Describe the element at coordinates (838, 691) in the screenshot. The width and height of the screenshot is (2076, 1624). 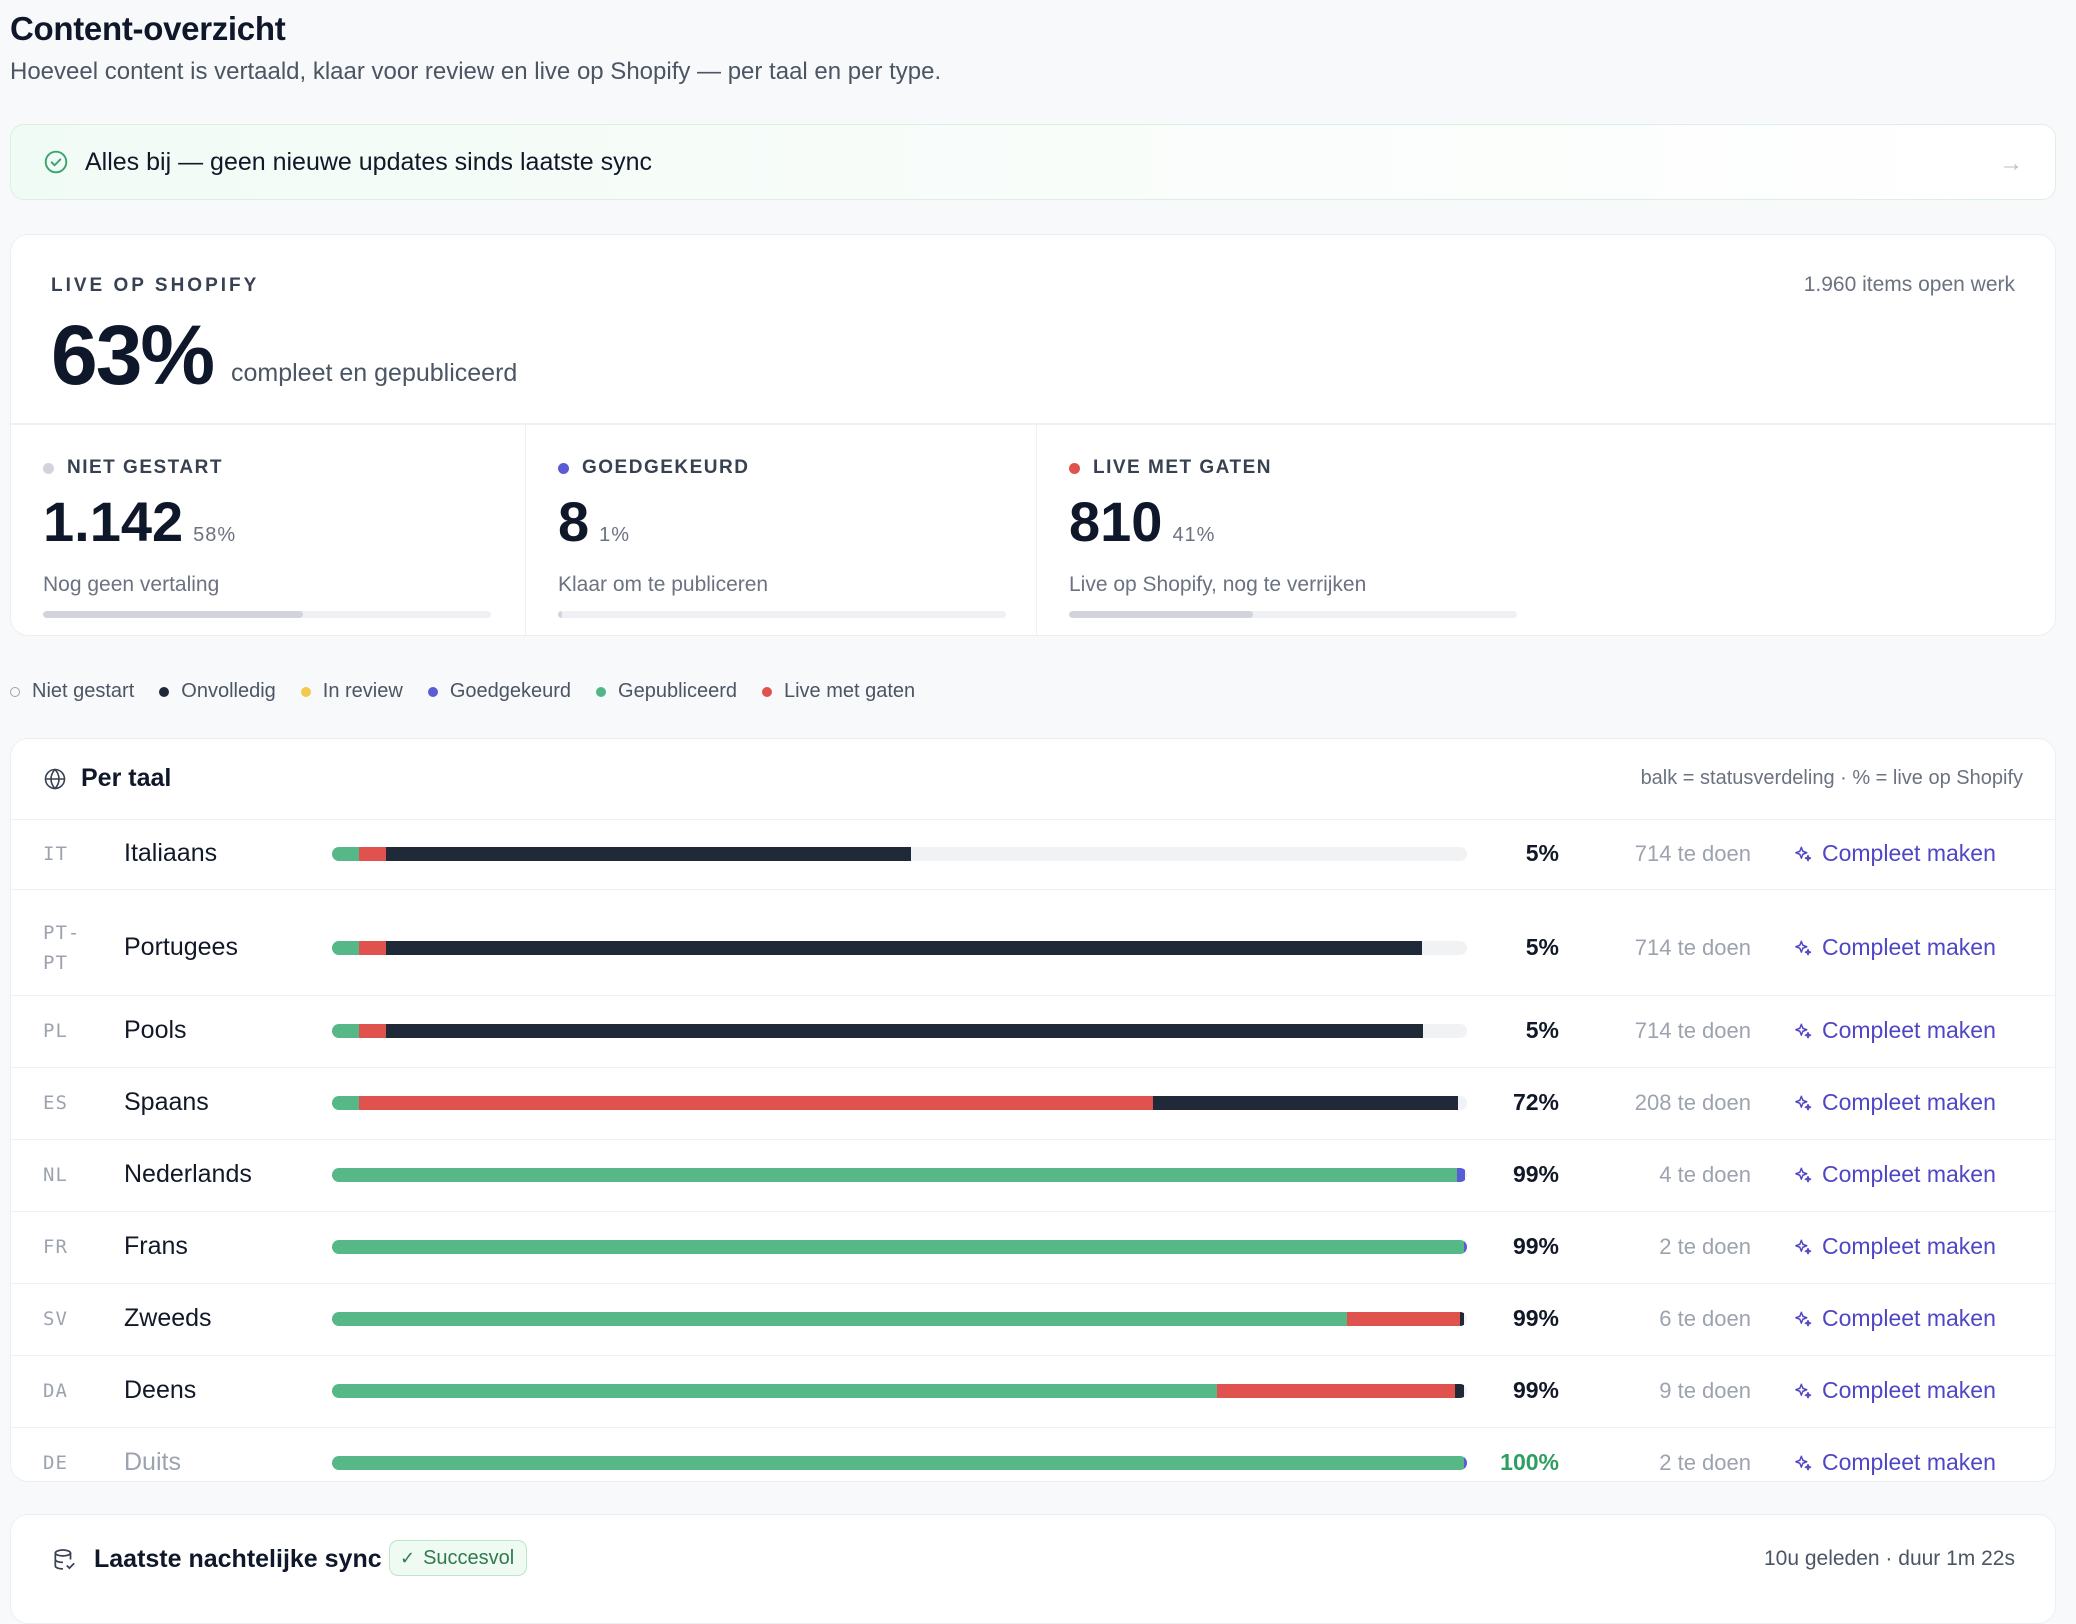
I see `legend-item: Live met gaten` at that location.